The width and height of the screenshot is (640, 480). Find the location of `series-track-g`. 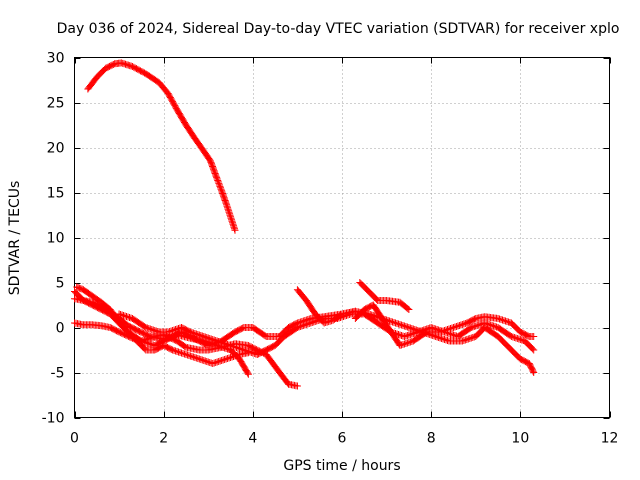

series-track-g is located at coordinates (384, 296).